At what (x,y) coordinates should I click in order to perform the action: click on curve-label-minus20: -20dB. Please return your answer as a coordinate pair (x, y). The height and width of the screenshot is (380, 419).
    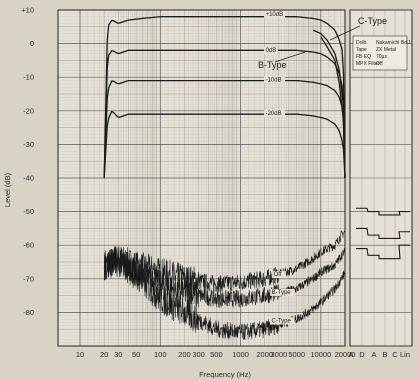
    Looking at the image, I should click on (274, 114).